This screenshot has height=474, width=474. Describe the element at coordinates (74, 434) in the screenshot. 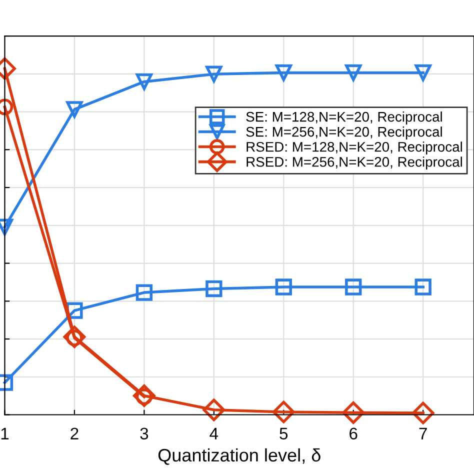

I see `x-tick-label: 2` at that location.